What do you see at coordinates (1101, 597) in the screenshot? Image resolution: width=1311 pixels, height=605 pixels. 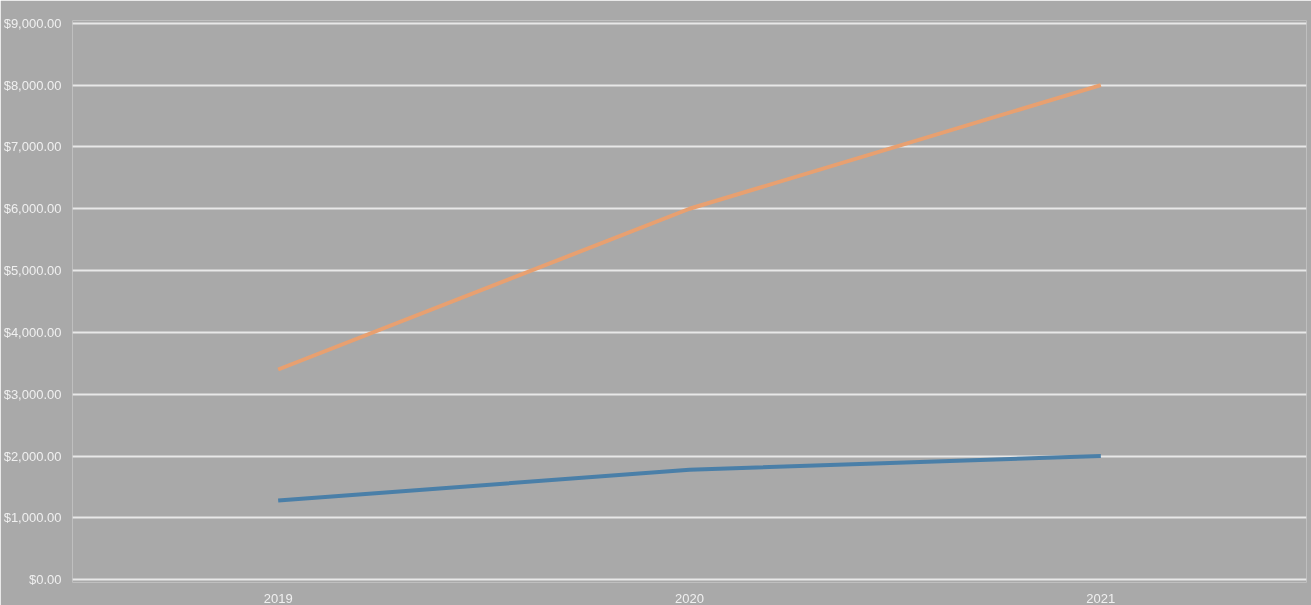 I see `x-tick-label: 2021` at bounding box center [1101, 597].